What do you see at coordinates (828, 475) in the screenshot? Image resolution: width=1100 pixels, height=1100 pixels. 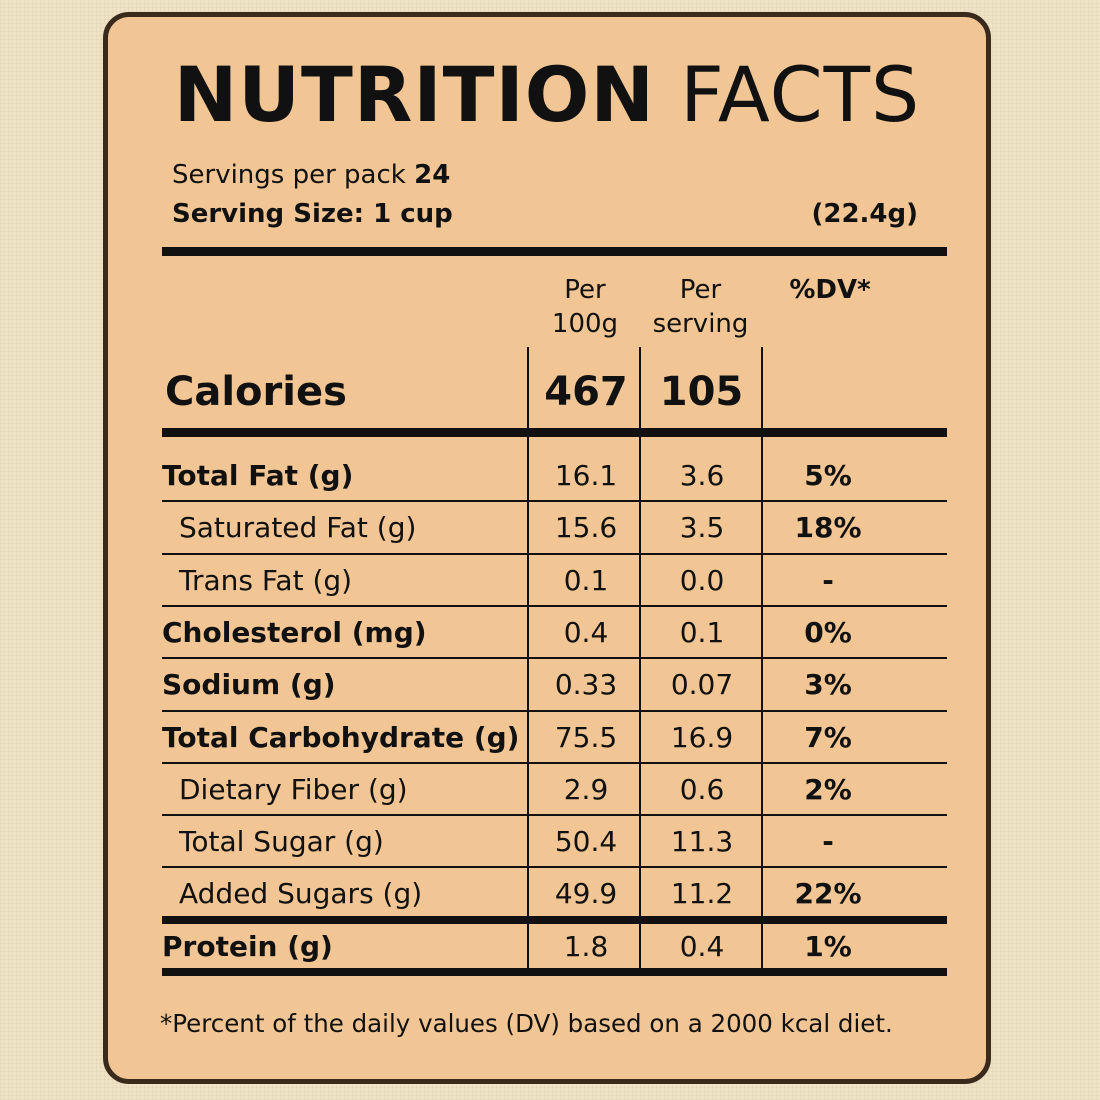 I see `value-dv: 5%` at bounding box center [828, 475].